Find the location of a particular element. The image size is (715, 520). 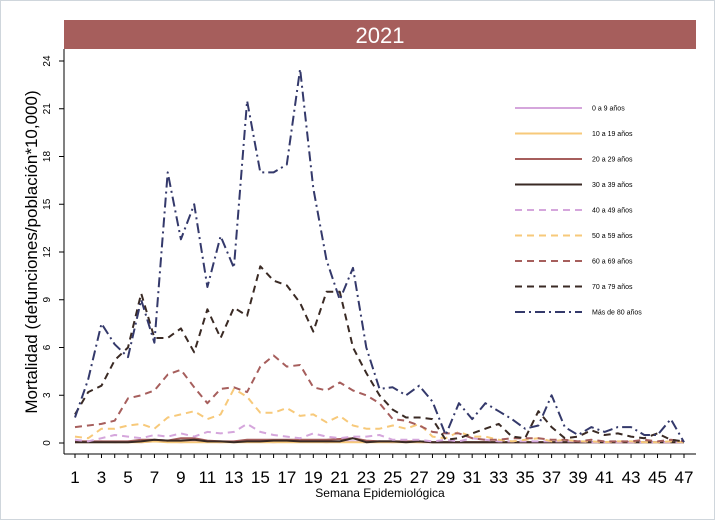

x-tick-label: 47 is located at coordinates (684, 477).